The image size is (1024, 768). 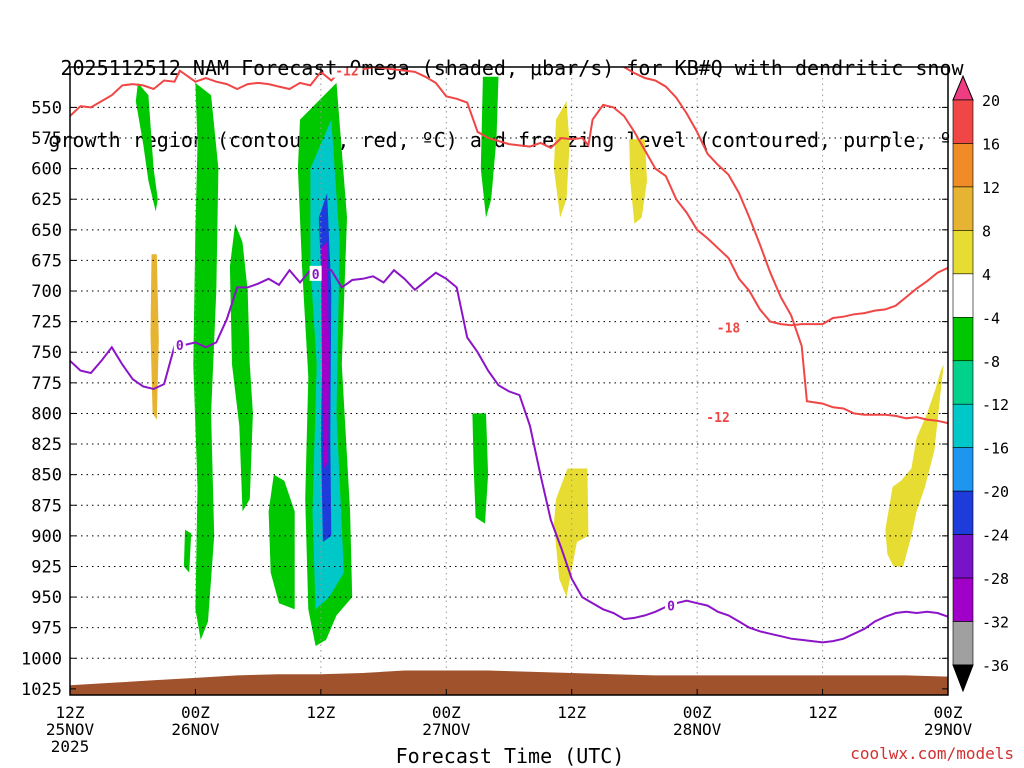 I want to click on y-tick-label: 1025, so click(x=41, y=690).